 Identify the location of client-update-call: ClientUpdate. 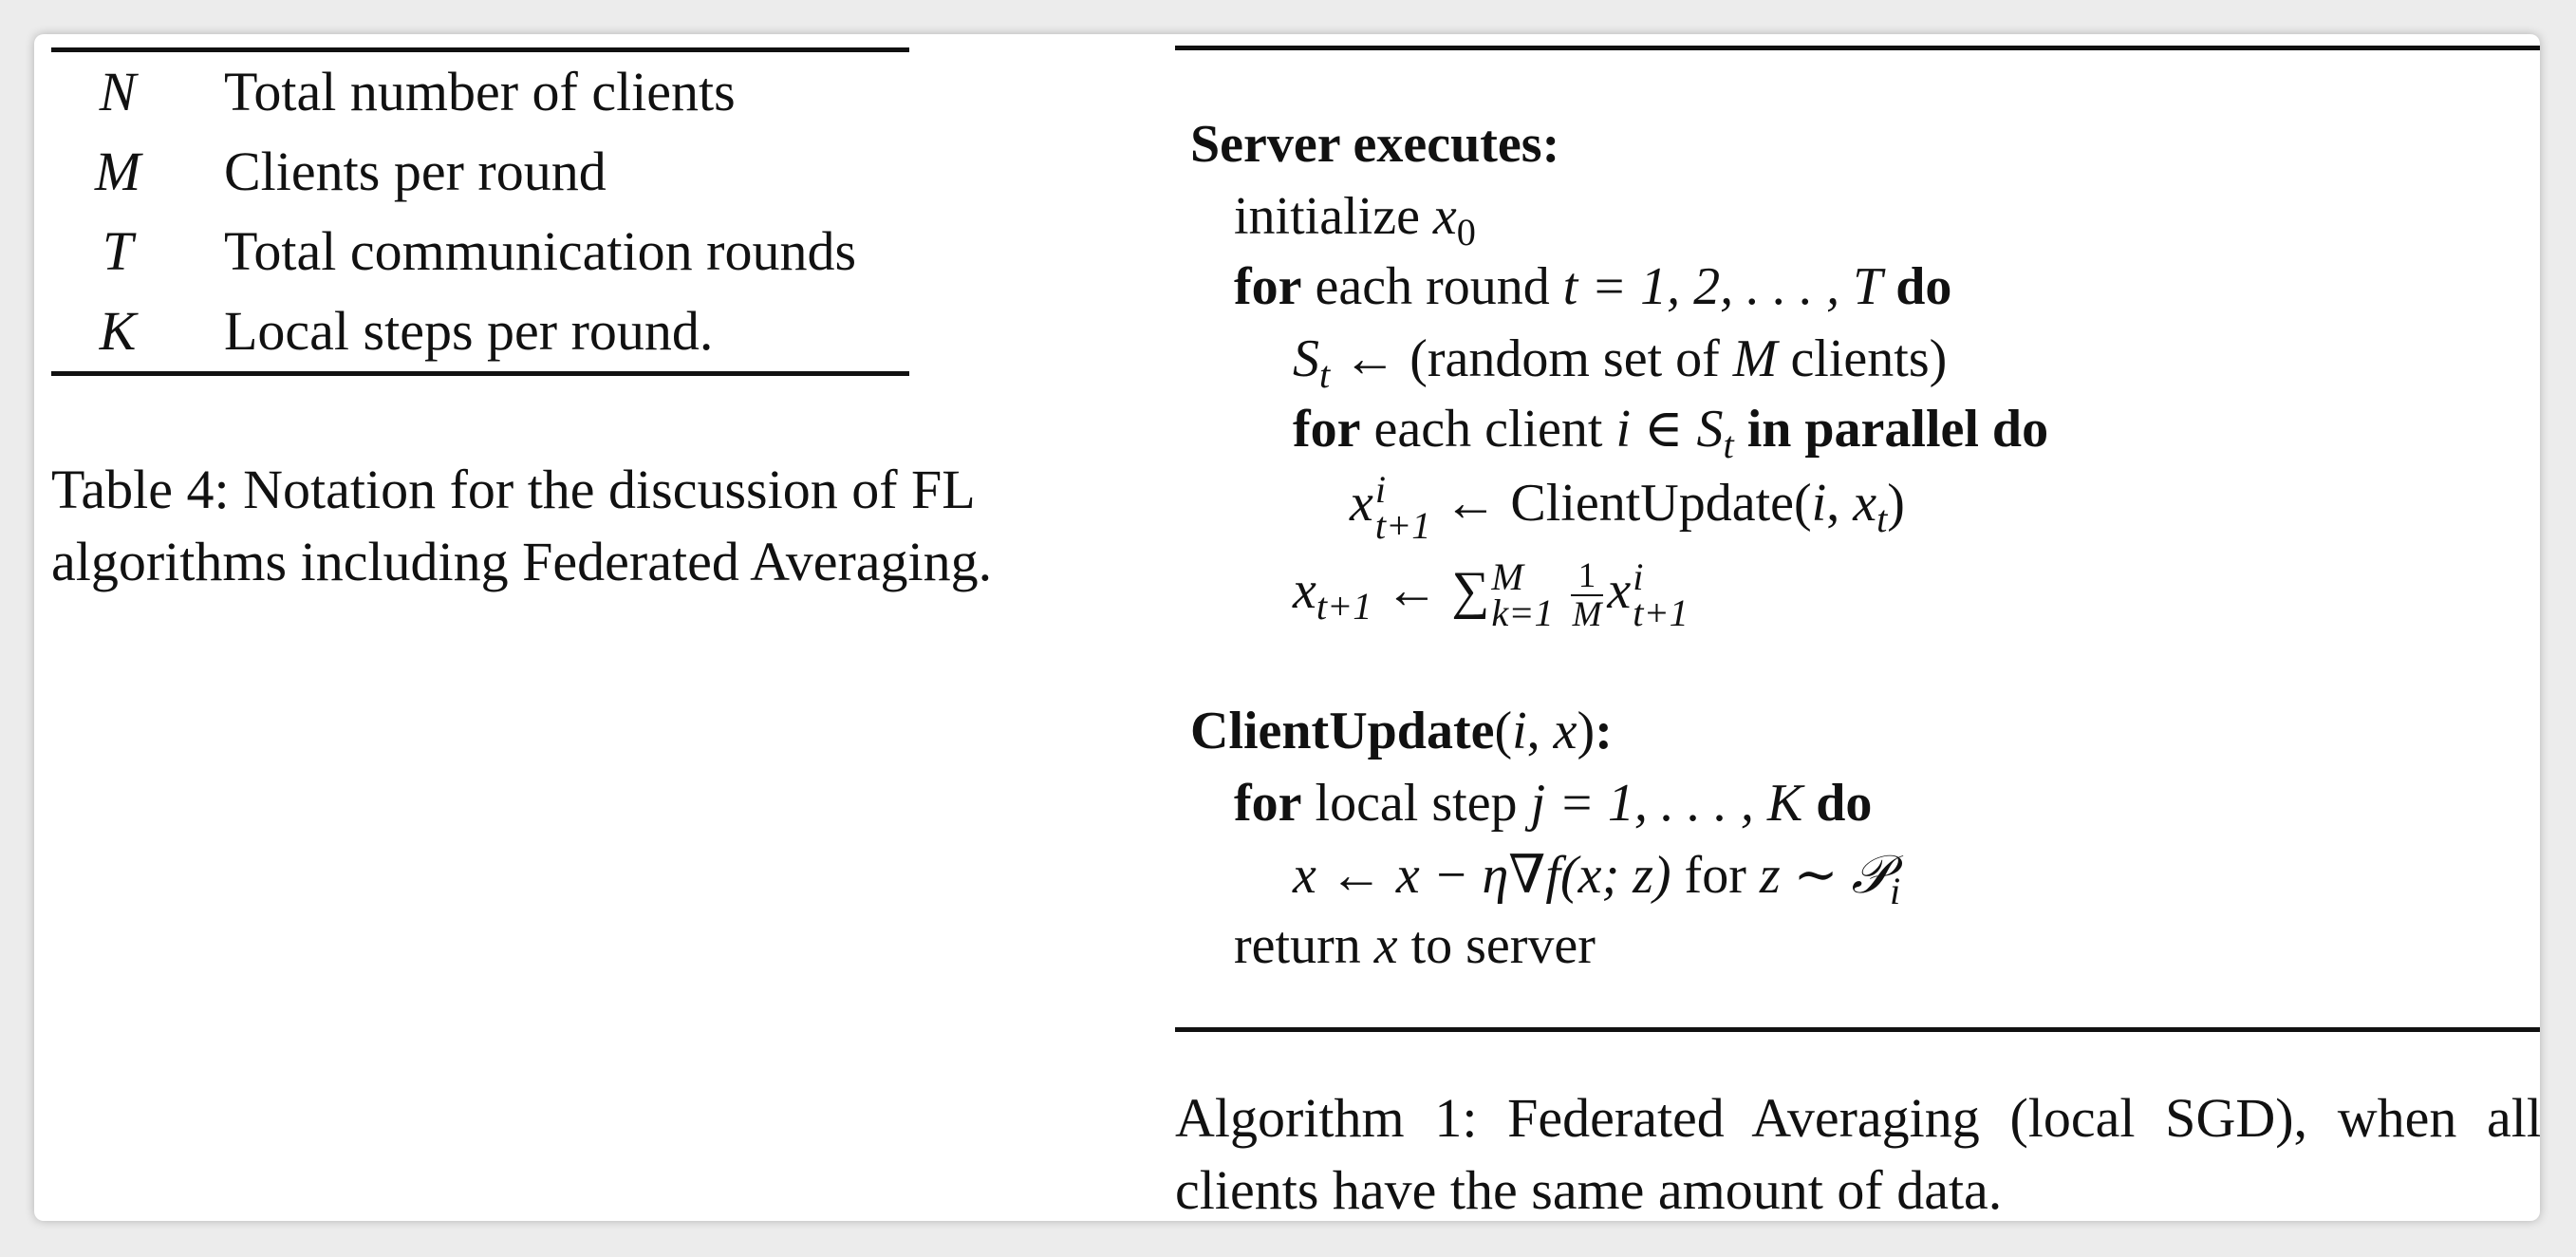
(1652, 504).